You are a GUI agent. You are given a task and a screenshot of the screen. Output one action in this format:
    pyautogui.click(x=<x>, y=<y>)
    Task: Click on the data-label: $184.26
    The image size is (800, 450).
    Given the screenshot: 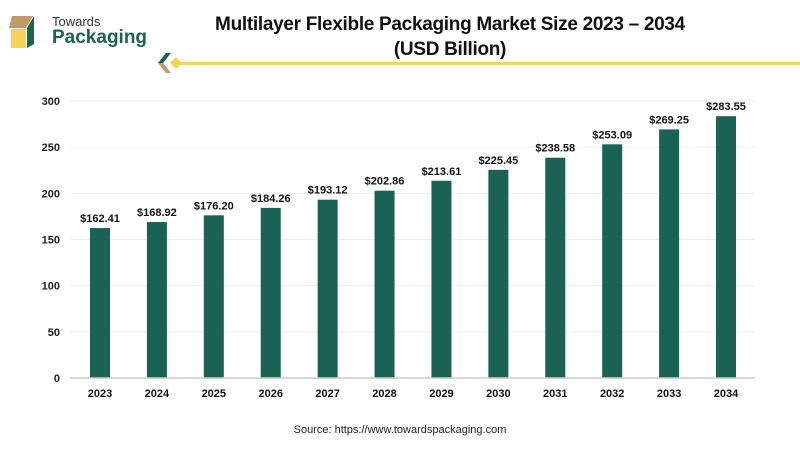 What is the action you would take?
    pyautogui.click(x=271, y=199)
    